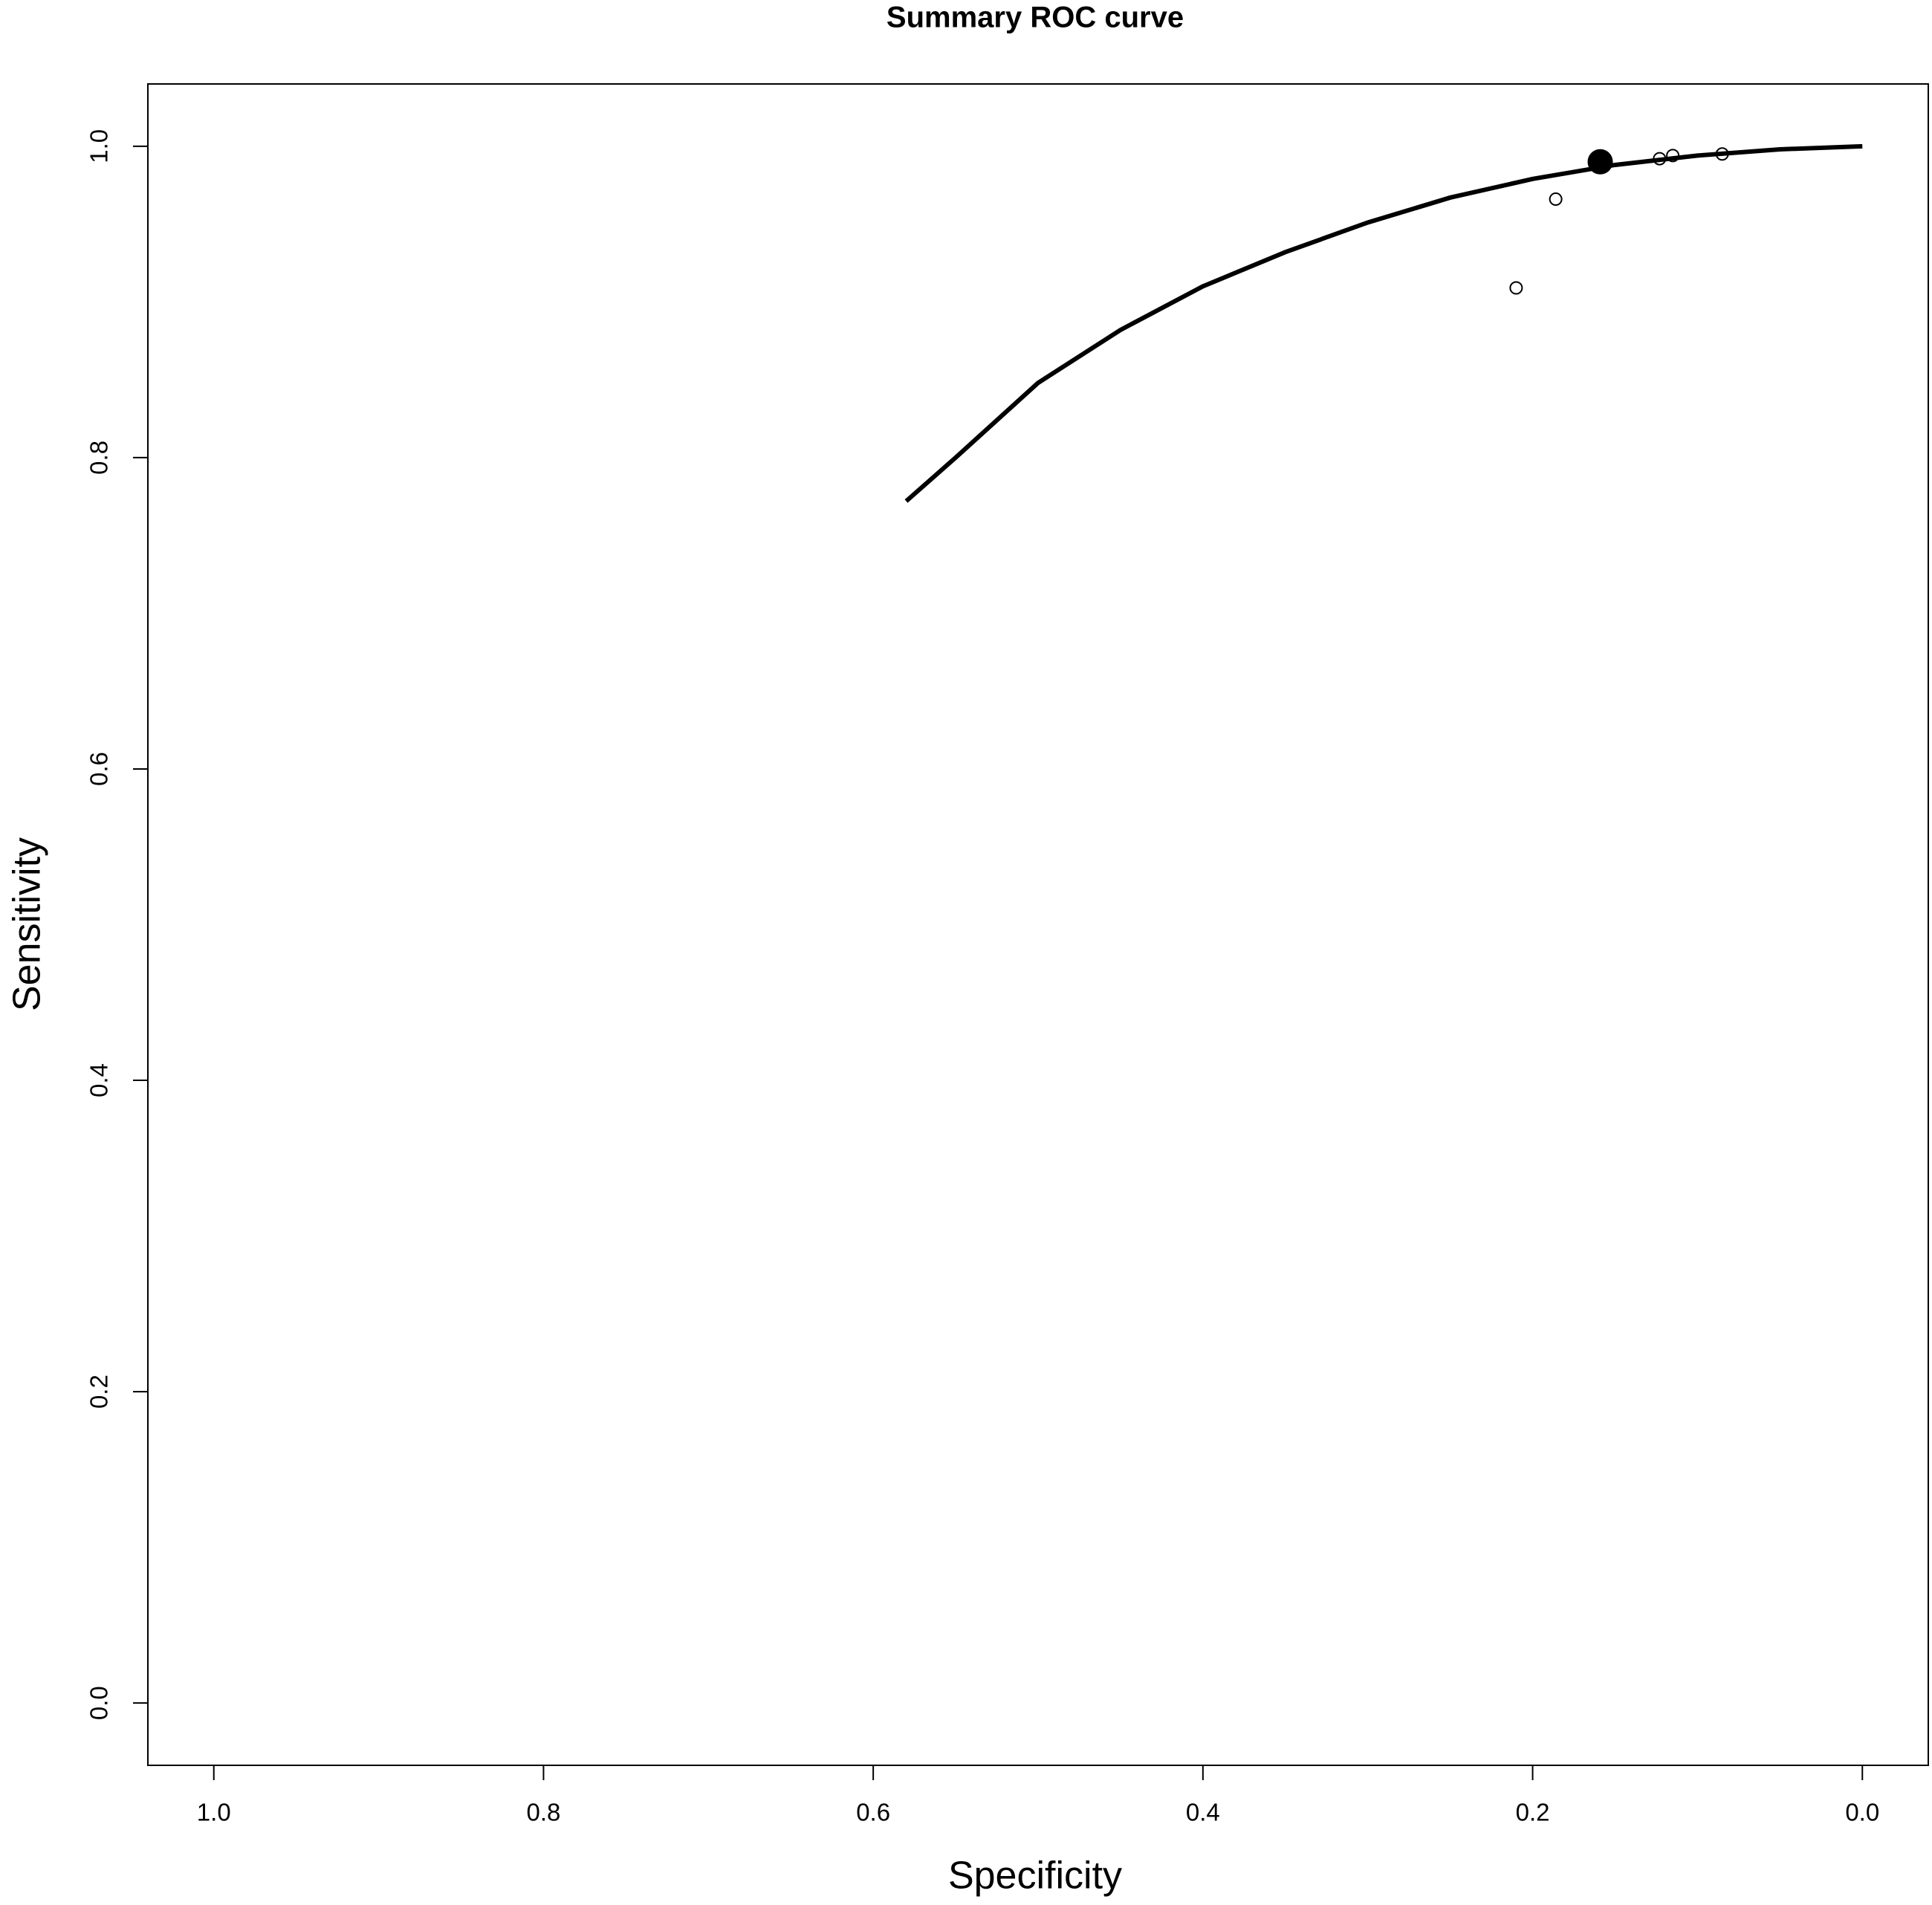 Image resolution: width=1932 pixels, height=1905 pixels. What do you see at coordinates (1600, 162) in the screenshot?
I see `summary-point` at bounding box center [1600, 162].